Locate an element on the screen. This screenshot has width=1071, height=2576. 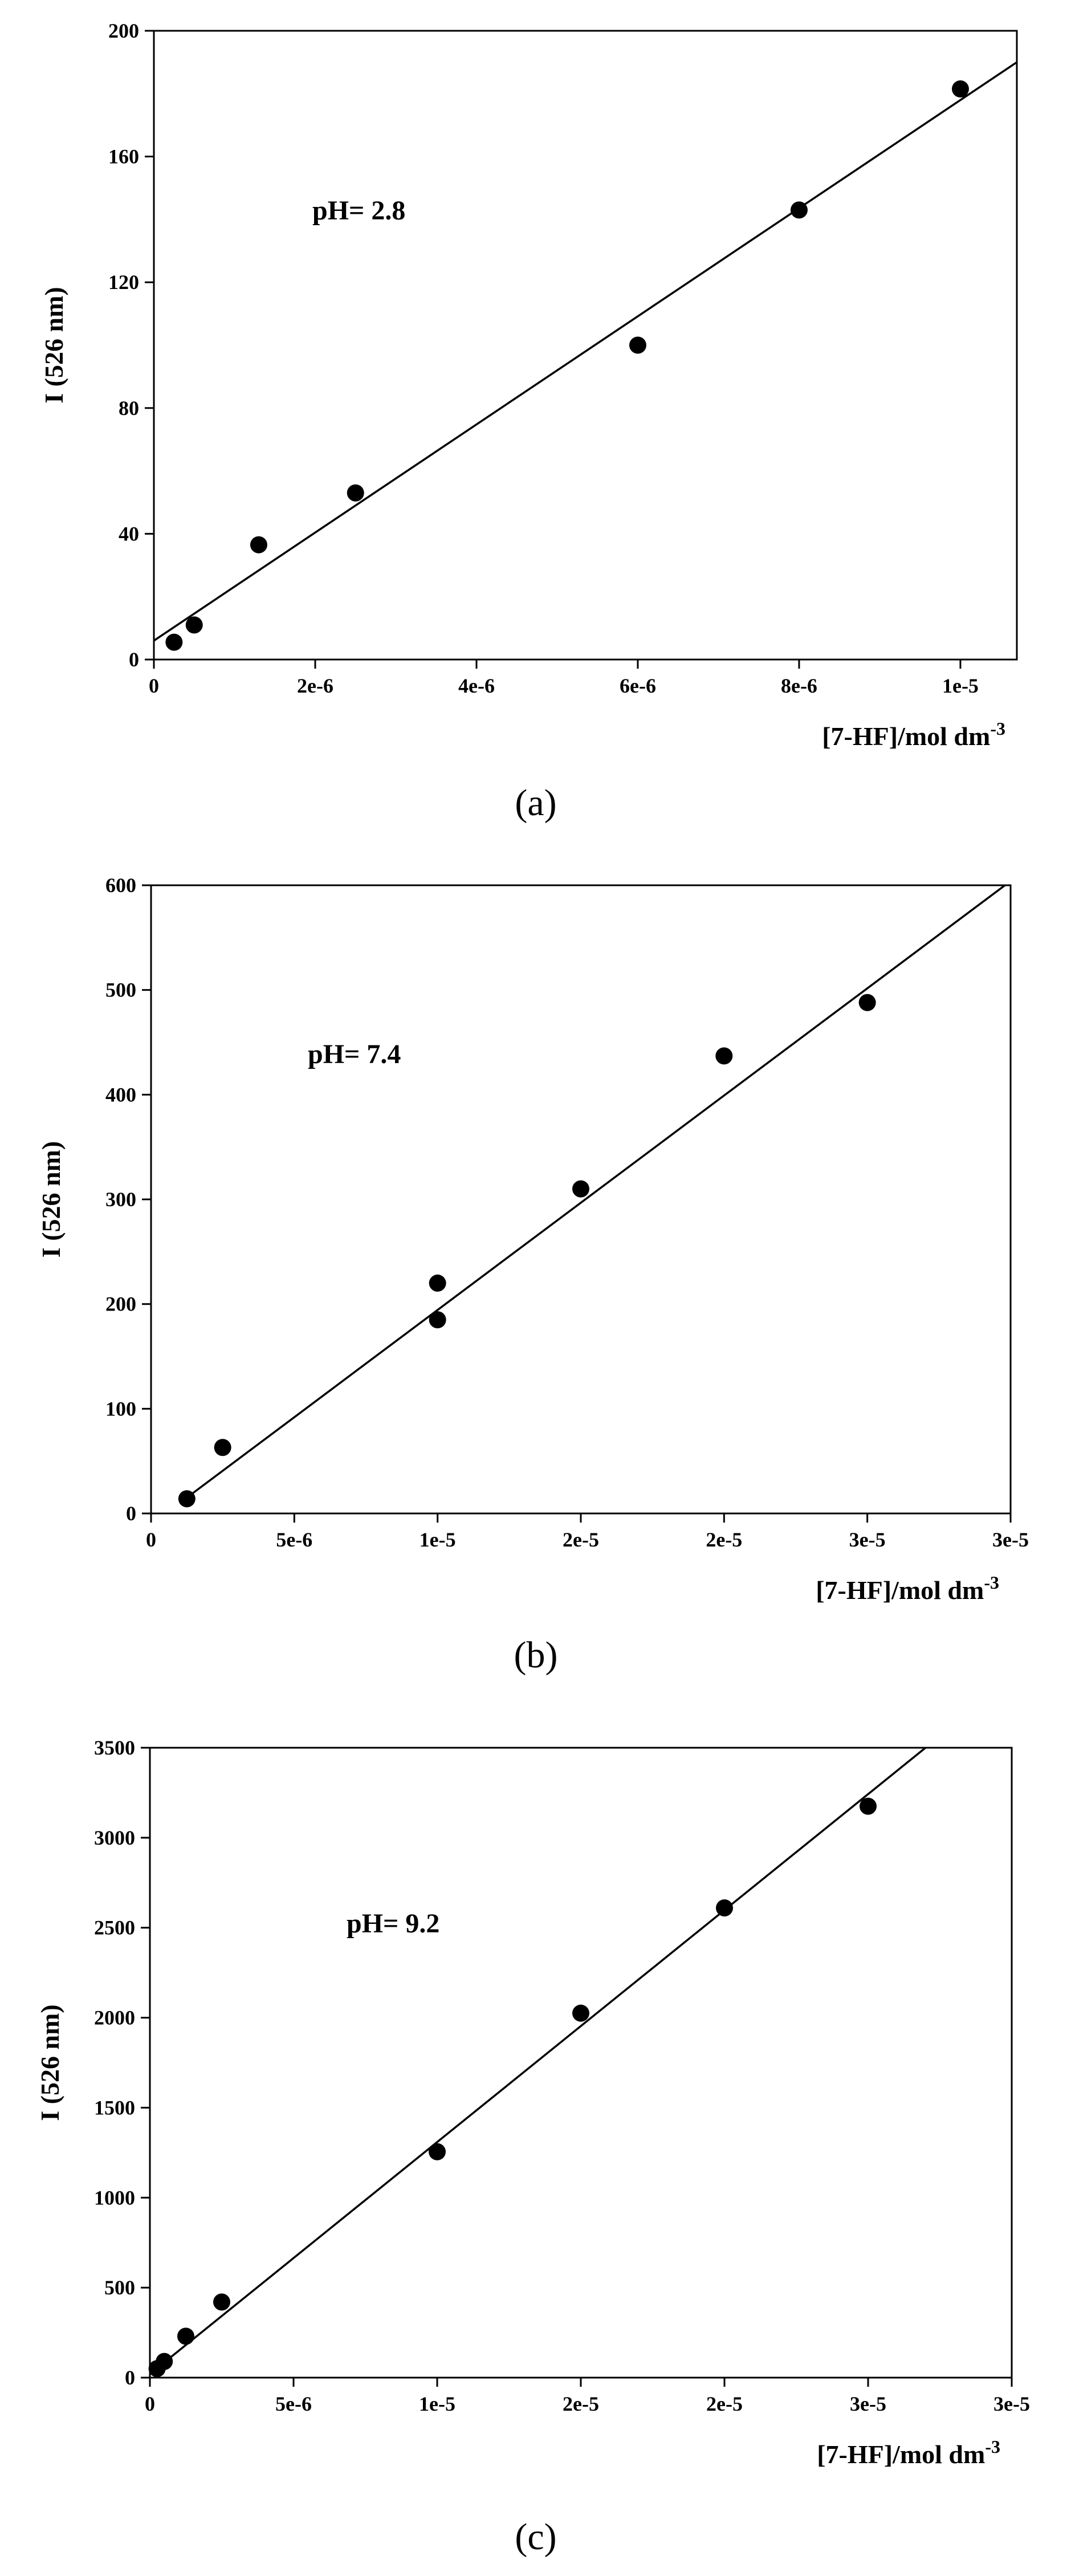
panel-caption: (c) is located at coordinates (535, 2537).